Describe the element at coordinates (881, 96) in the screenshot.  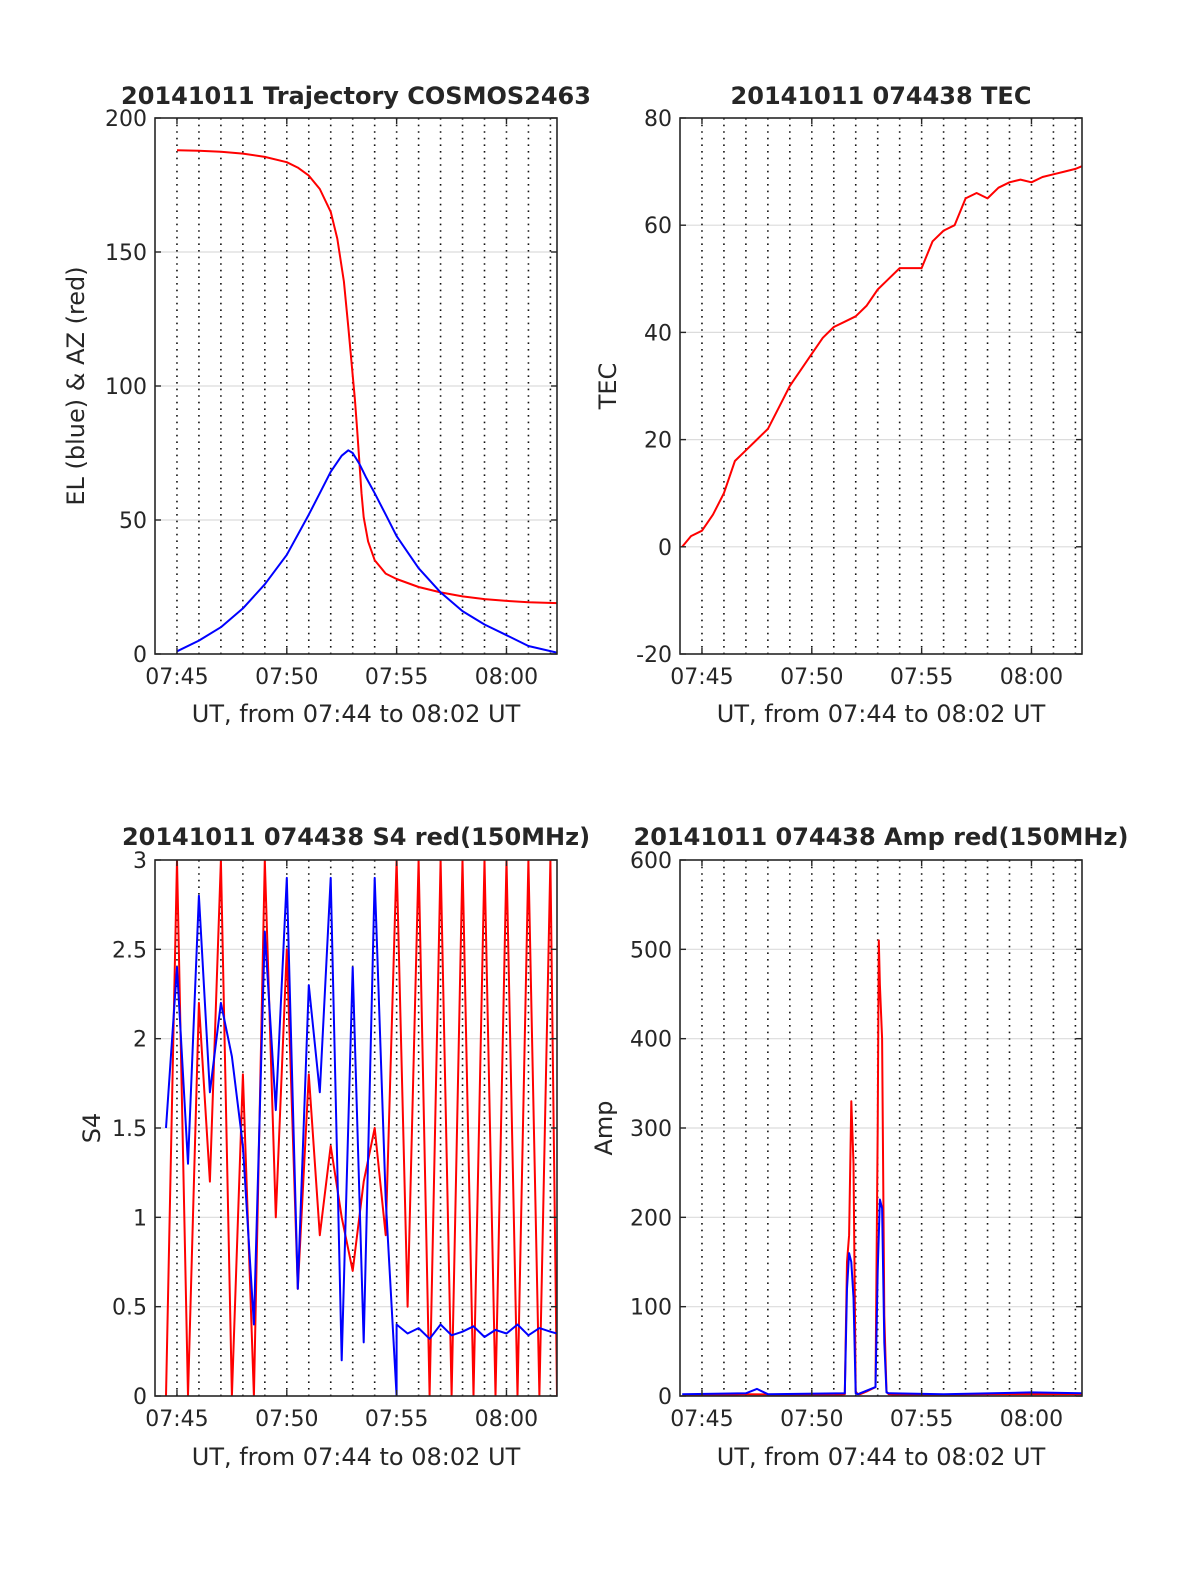
I see `chart-title: 20141011 074438 TEC` at that location.